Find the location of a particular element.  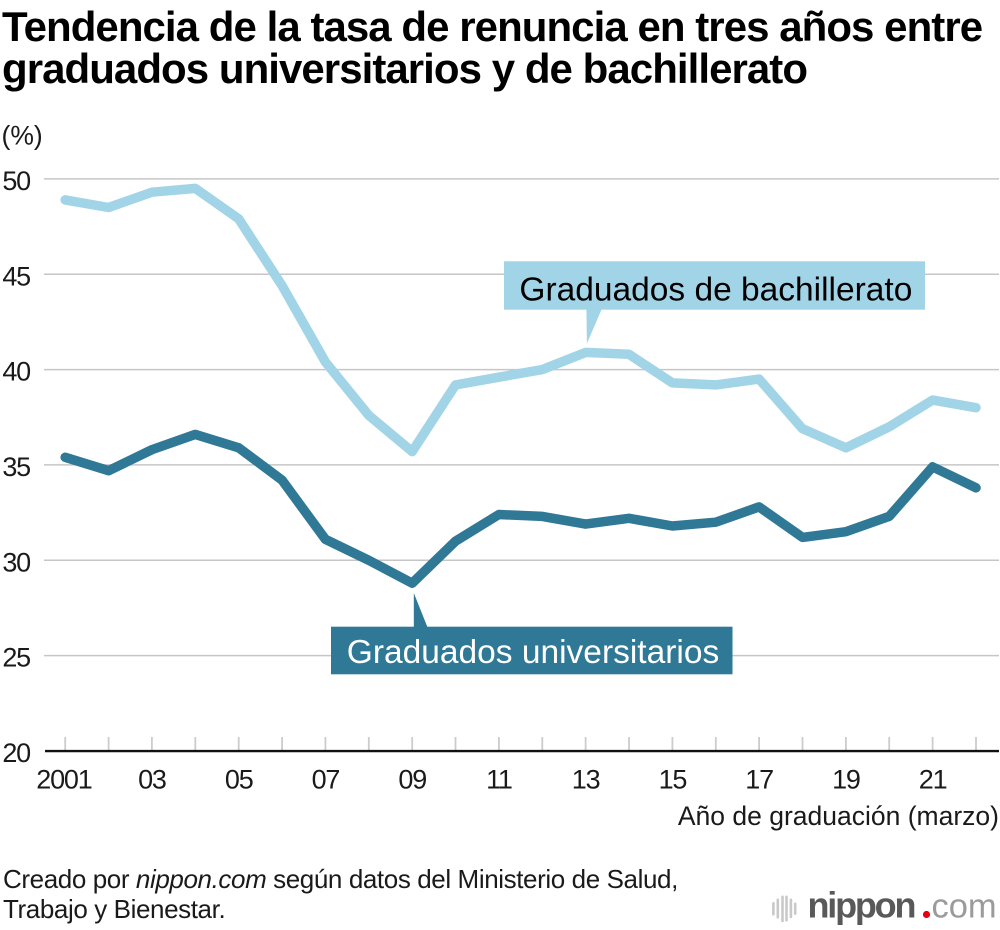

svg-text: 05 is located at coordinates (239, 779).